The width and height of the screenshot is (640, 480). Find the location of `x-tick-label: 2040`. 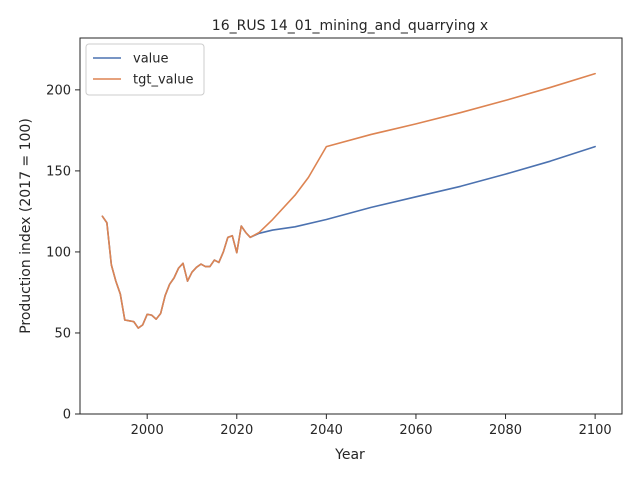

x-tick-label: 2040 is located at coordinates (326, 430).